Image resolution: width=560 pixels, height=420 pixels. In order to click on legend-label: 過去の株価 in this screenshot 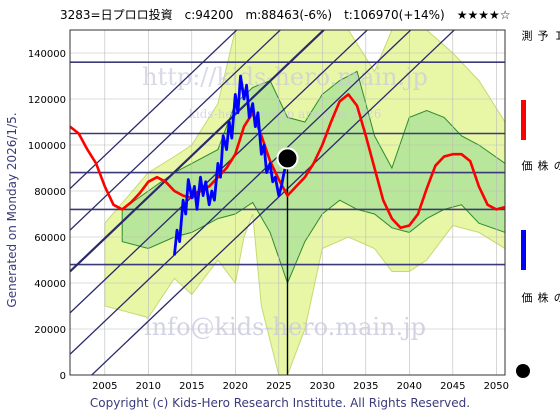, I will do `click(540, 165)`.